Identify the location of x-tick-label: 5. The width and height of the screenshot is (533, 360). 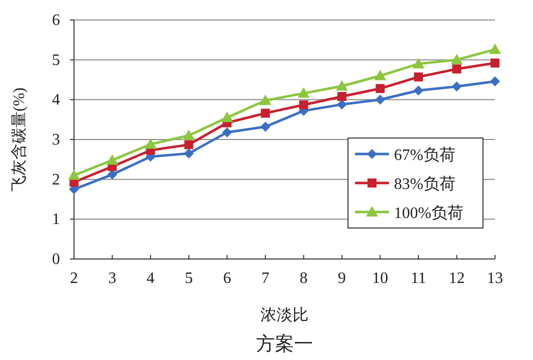
(188, 278).